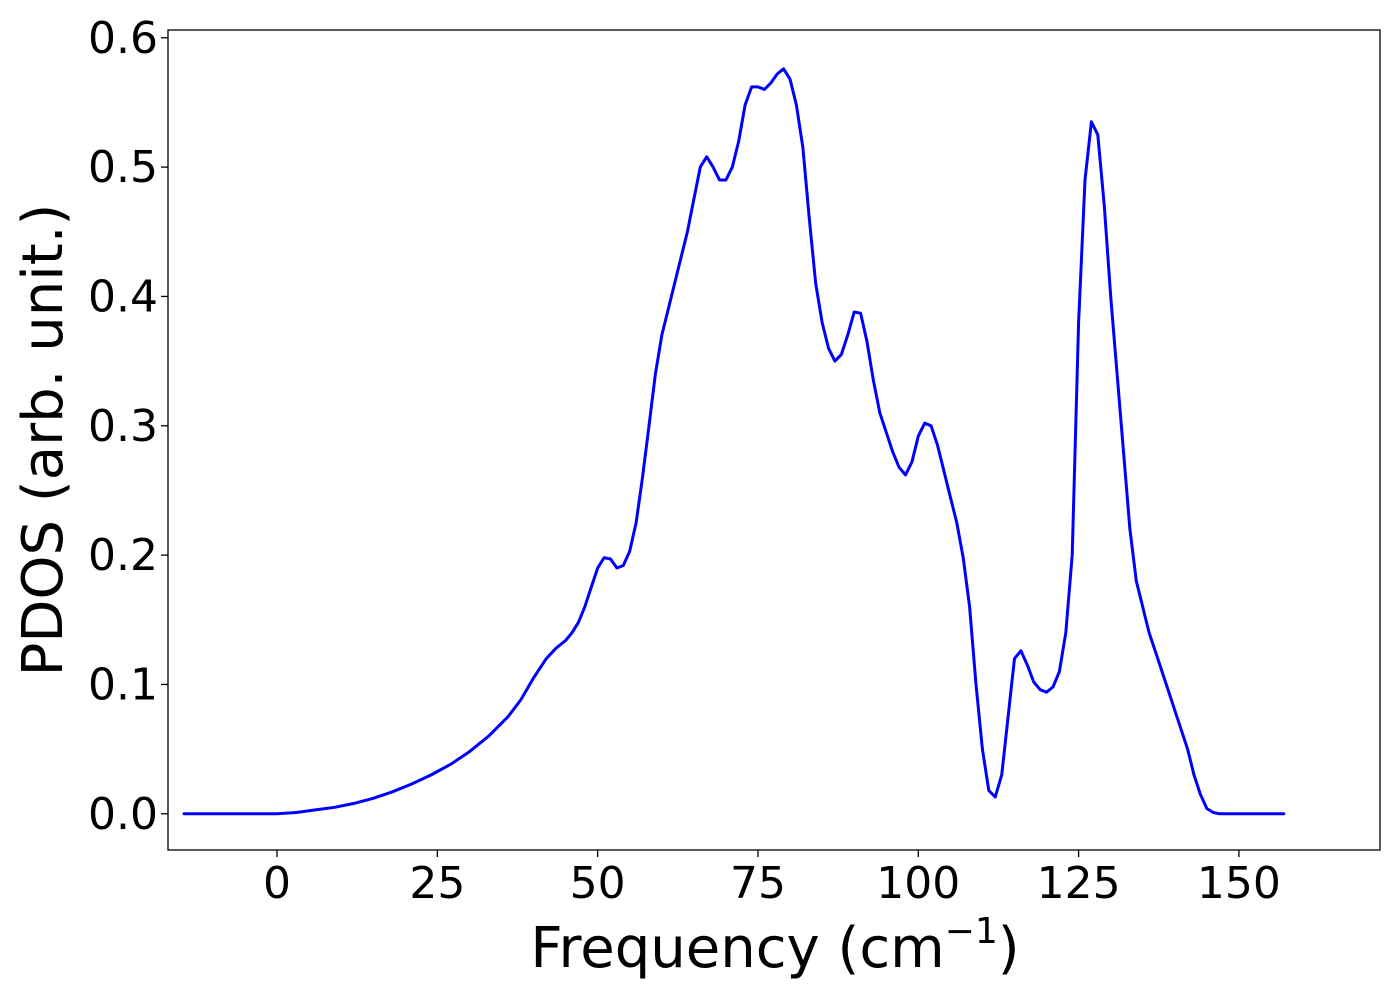 The width and height of the screenshot is (1400, 1000). I want to click on x-axis-ticks: 0 25 50 75 100 125 150, so click(772, 879).